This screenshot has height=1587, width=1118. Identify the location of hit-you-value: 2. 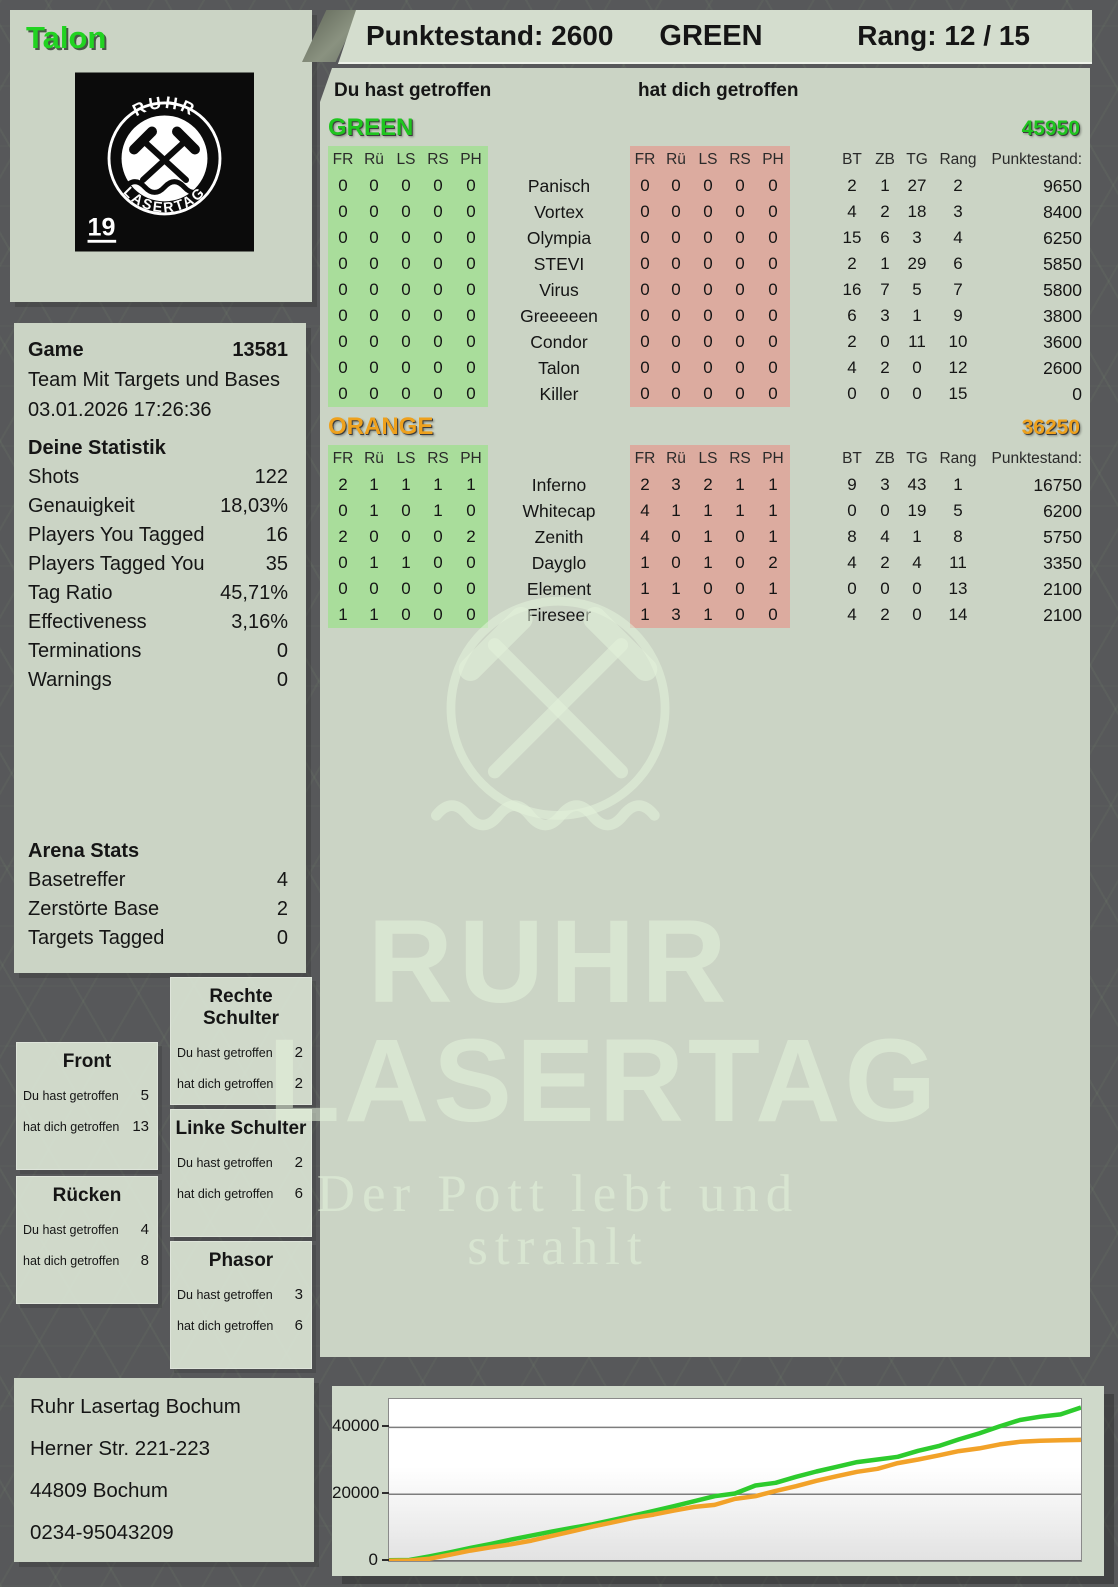
(298, 1083).